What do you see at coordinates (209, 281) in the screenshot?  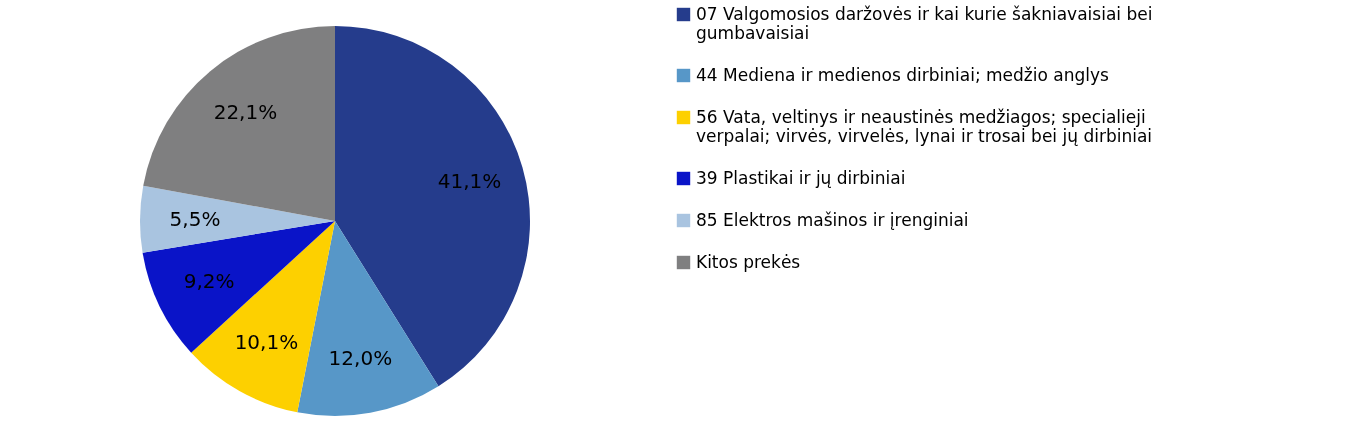 I see `data-label: 9,2%` at bounding box center [209, 281].